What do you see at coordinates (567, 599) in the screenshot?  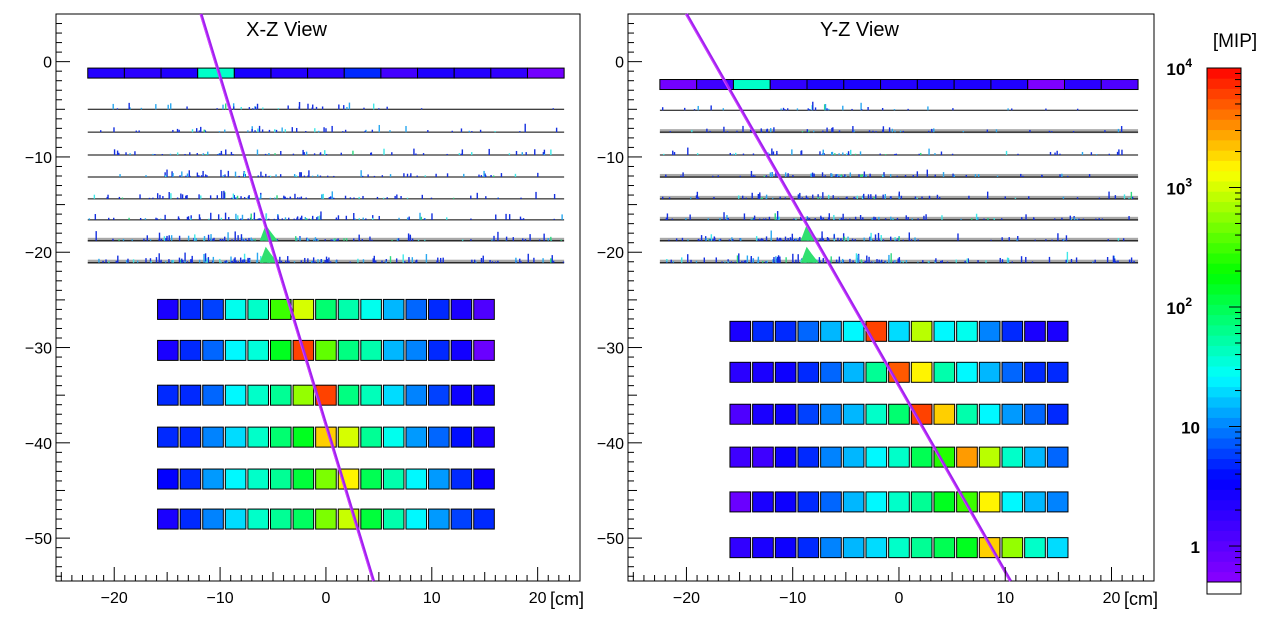 I see `x-axis-label: [cm]` at bounding box center [567, 599].